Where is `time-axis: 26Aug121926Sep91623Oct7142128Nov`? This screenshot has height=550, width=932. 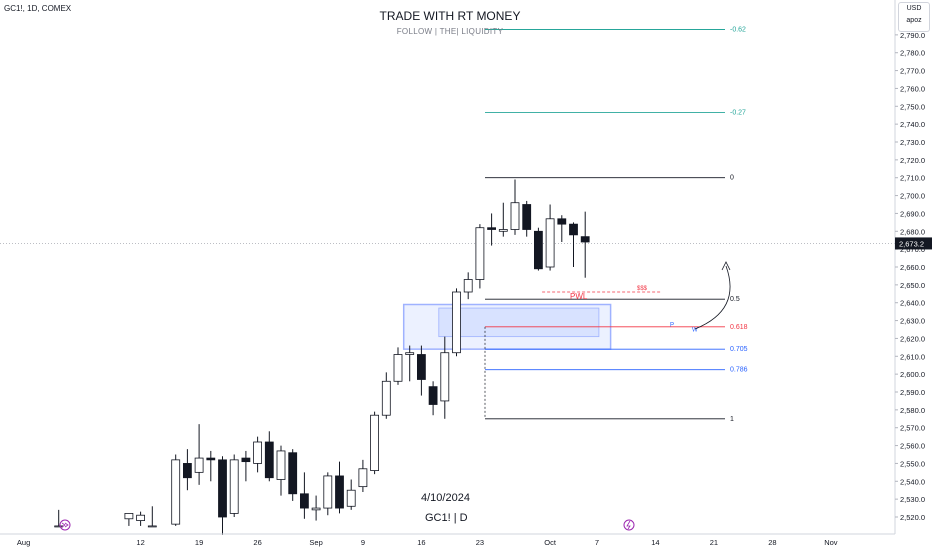
time-axis: 26Aug121926Sep91623Oct7142128Nov is located at coordinates (447, 540).